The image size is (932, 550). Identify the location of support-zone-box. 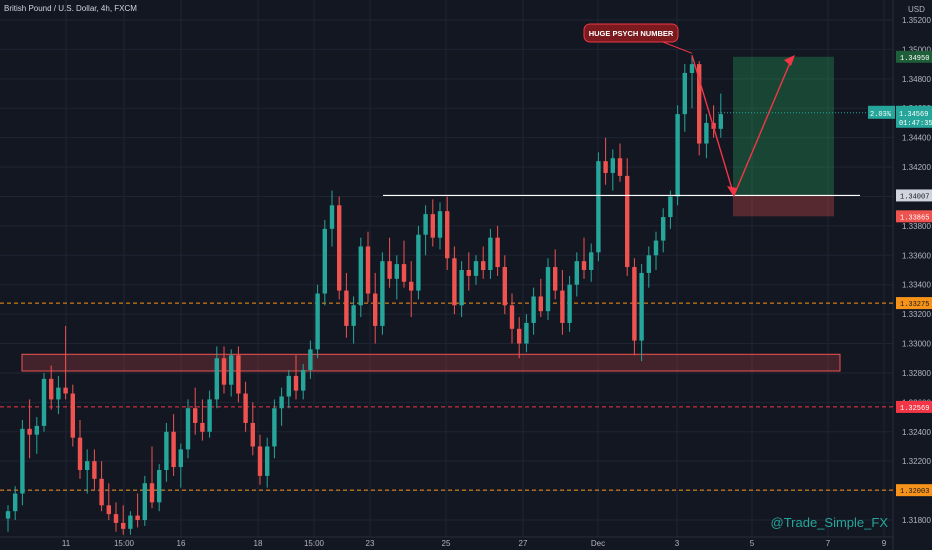
(431, 362).